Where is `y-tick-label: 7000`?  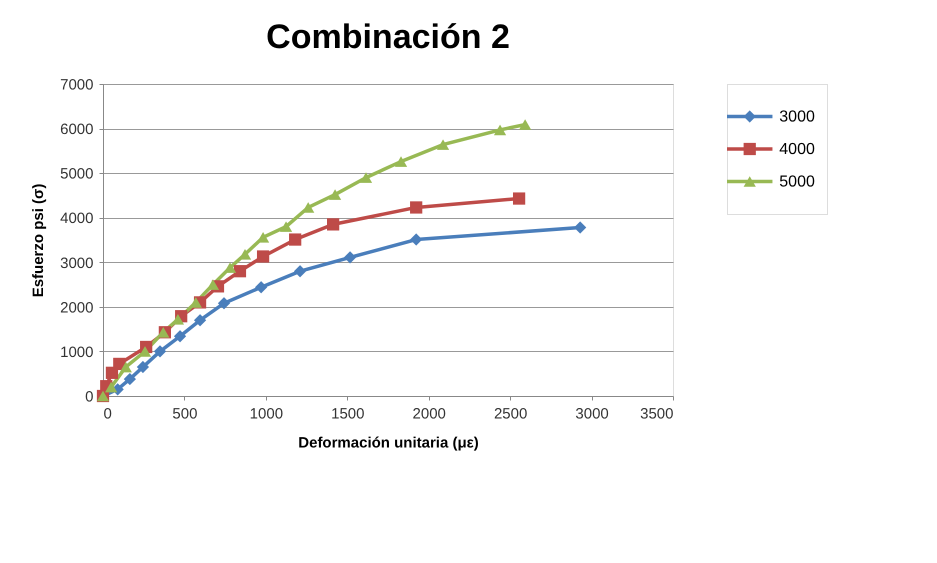 y-tick-label: 7000 is located at coordinates (77, 85).